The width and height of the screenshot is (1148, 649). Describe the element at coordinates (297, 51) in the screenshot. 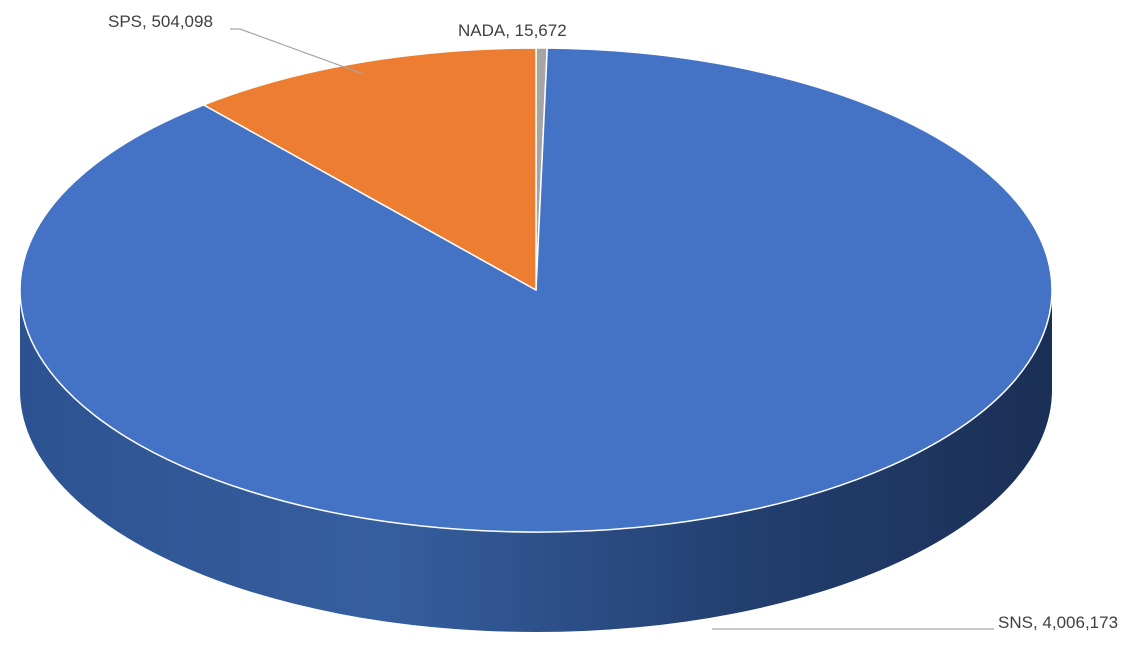

I see `leader-line-sps` at that location.